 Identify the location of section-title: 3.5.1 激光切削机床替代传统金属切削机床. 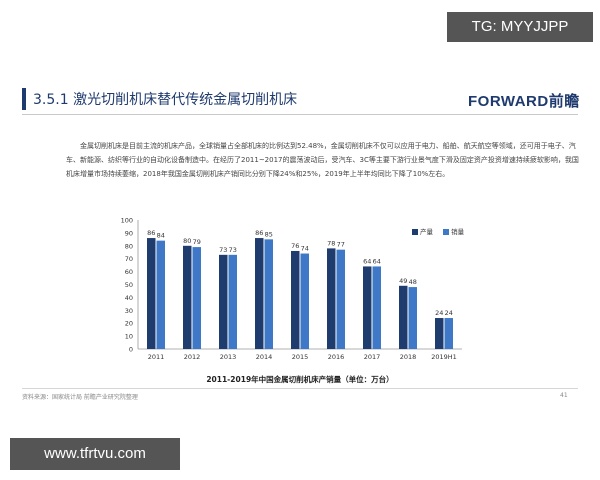
(165, 100).